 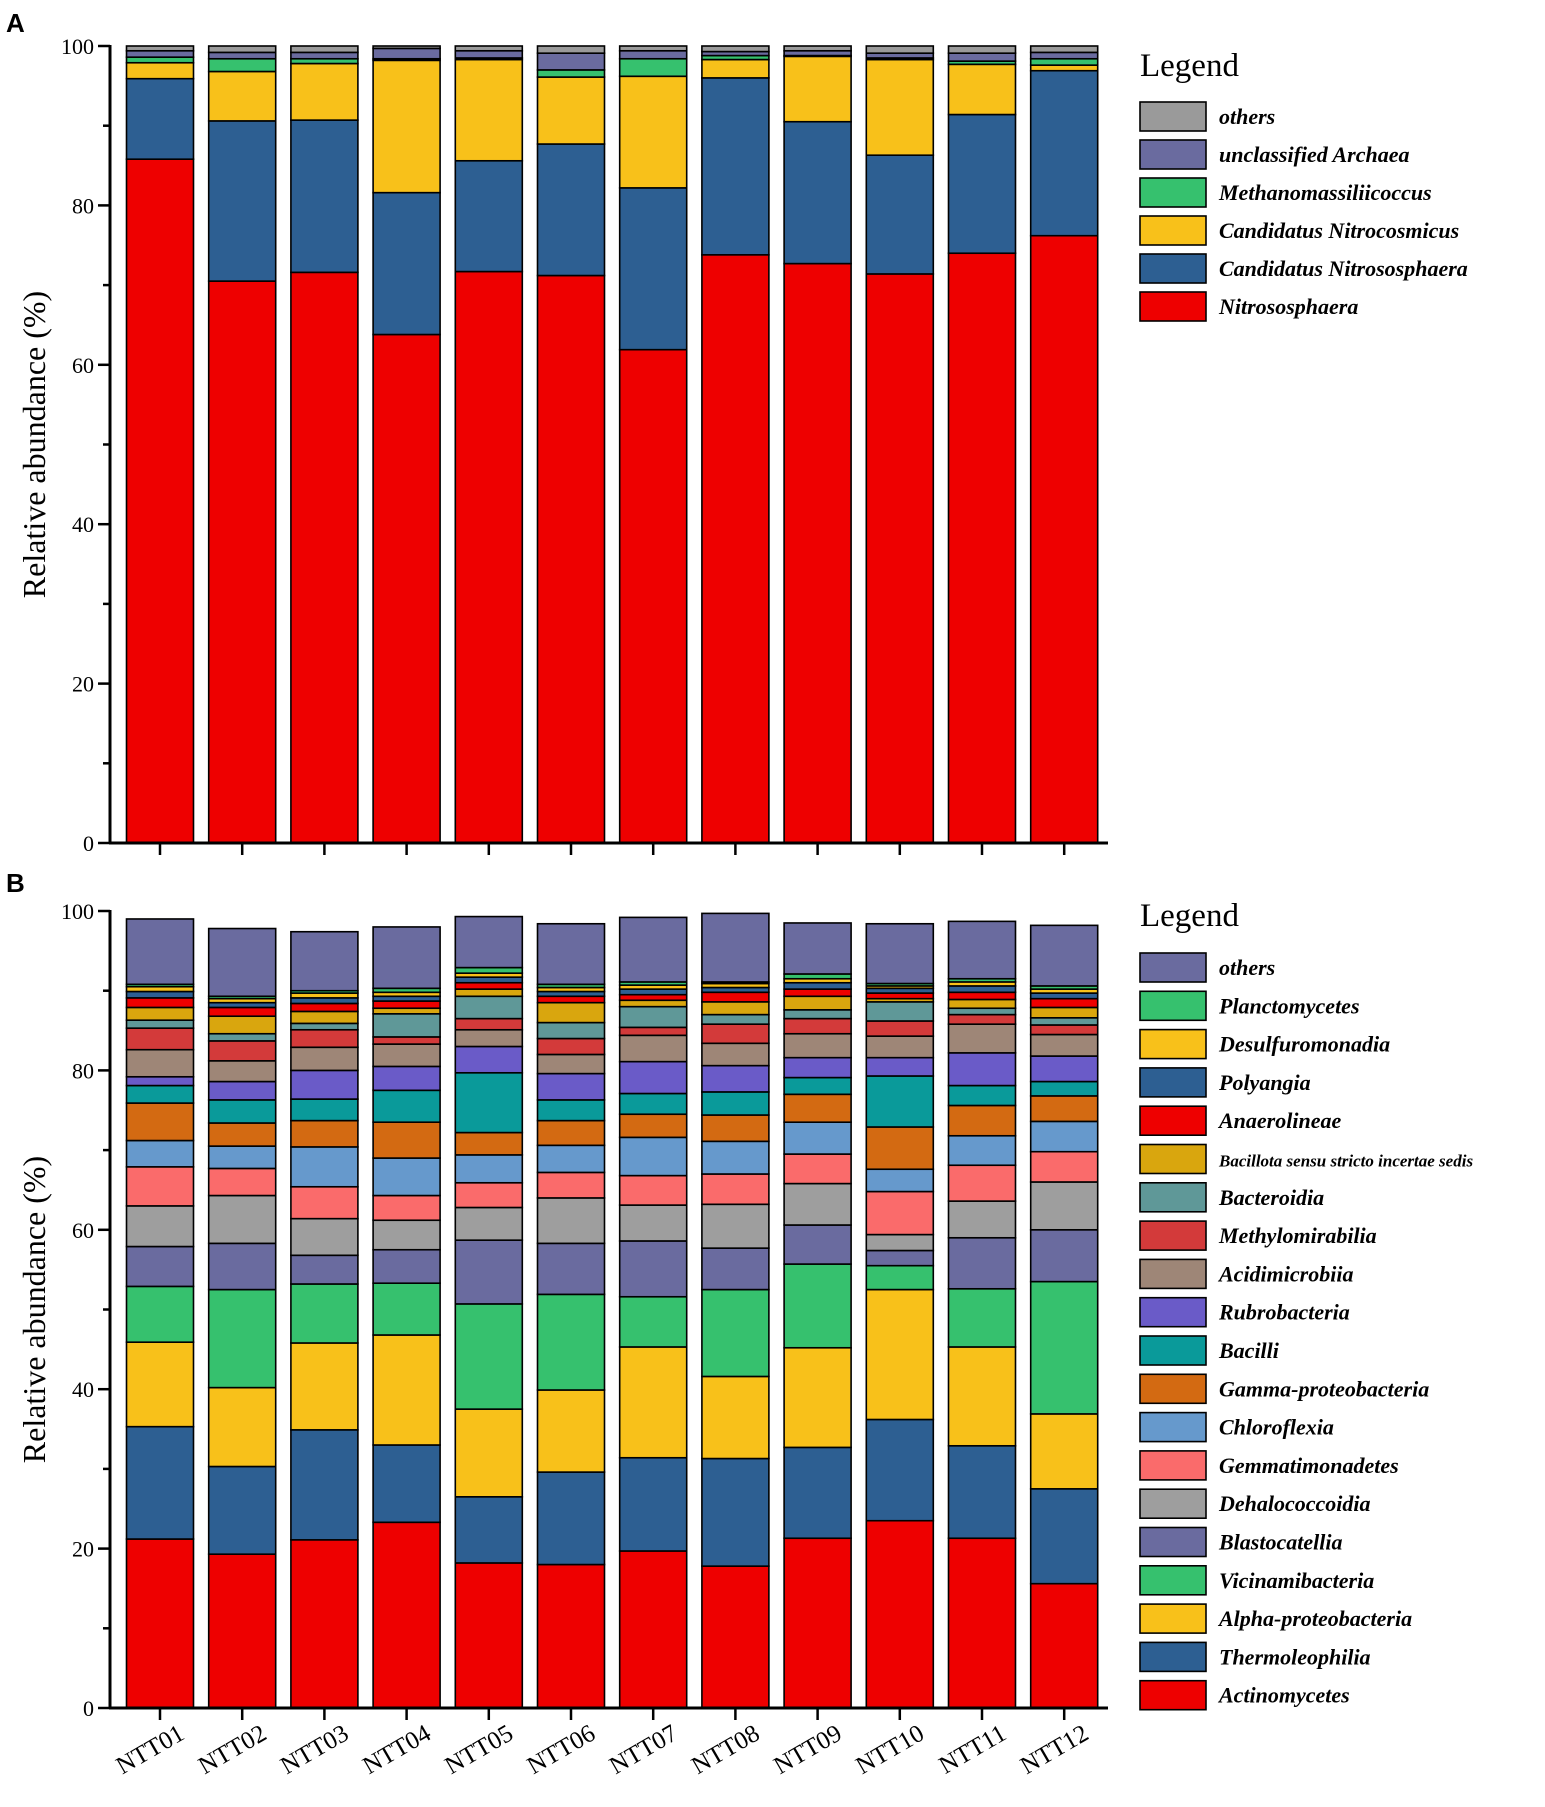 What do you see at coordinates (324, 1269) in the screenshot?
I see `bar-segment-blastocatellia-ntt03` at bounding box center [324, 1269].